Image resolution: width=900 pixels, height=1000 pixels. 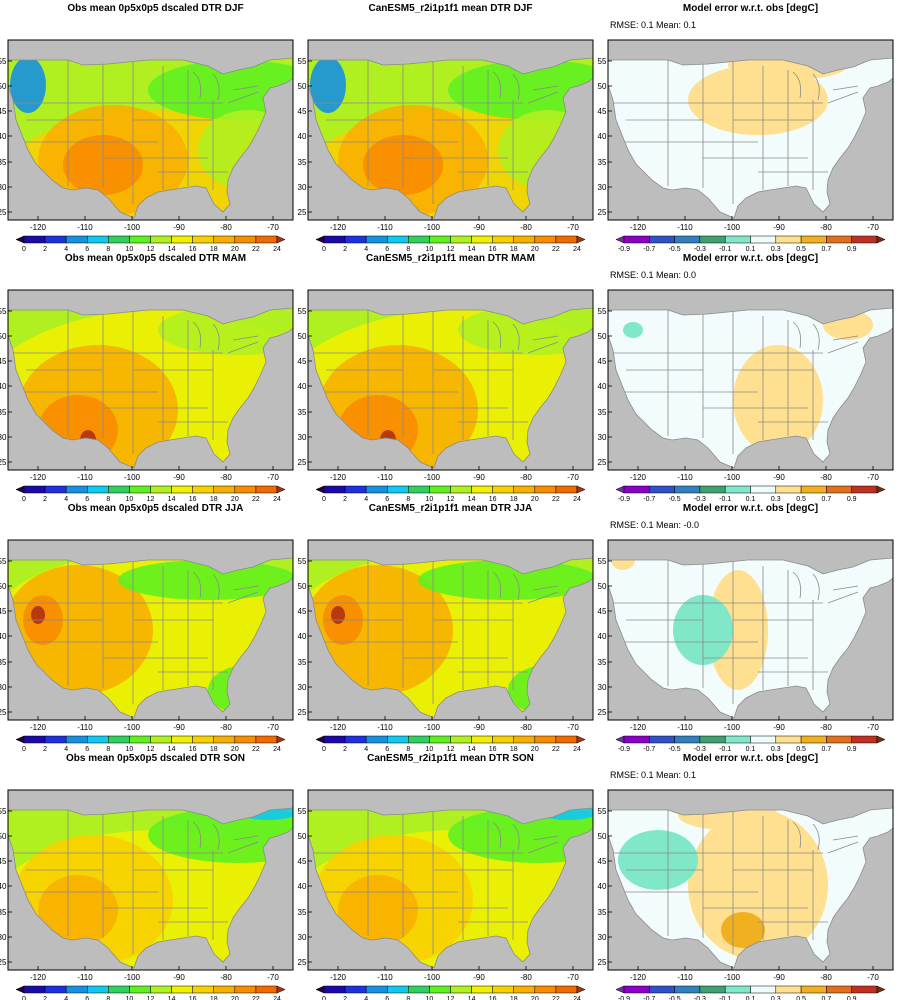 I want to click on colorbar-label: 0.5, so click(x=801, y=499).